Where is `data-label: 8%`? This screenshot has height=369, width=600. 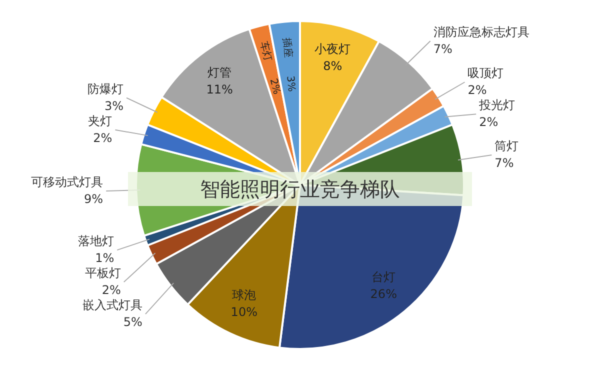 data-label: 8% is located at coordinates (332, 66).